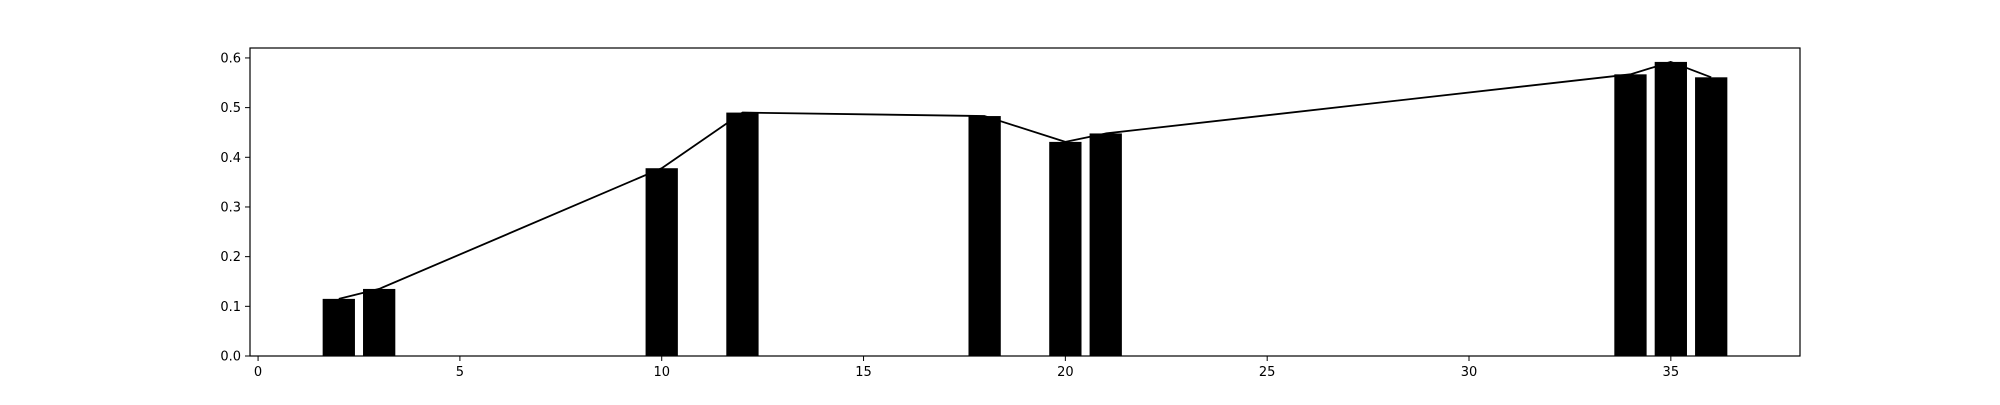 This screenshot has height=405, width=2000. I want to click on x-tick-label-30: 30, so click(1469, 372).